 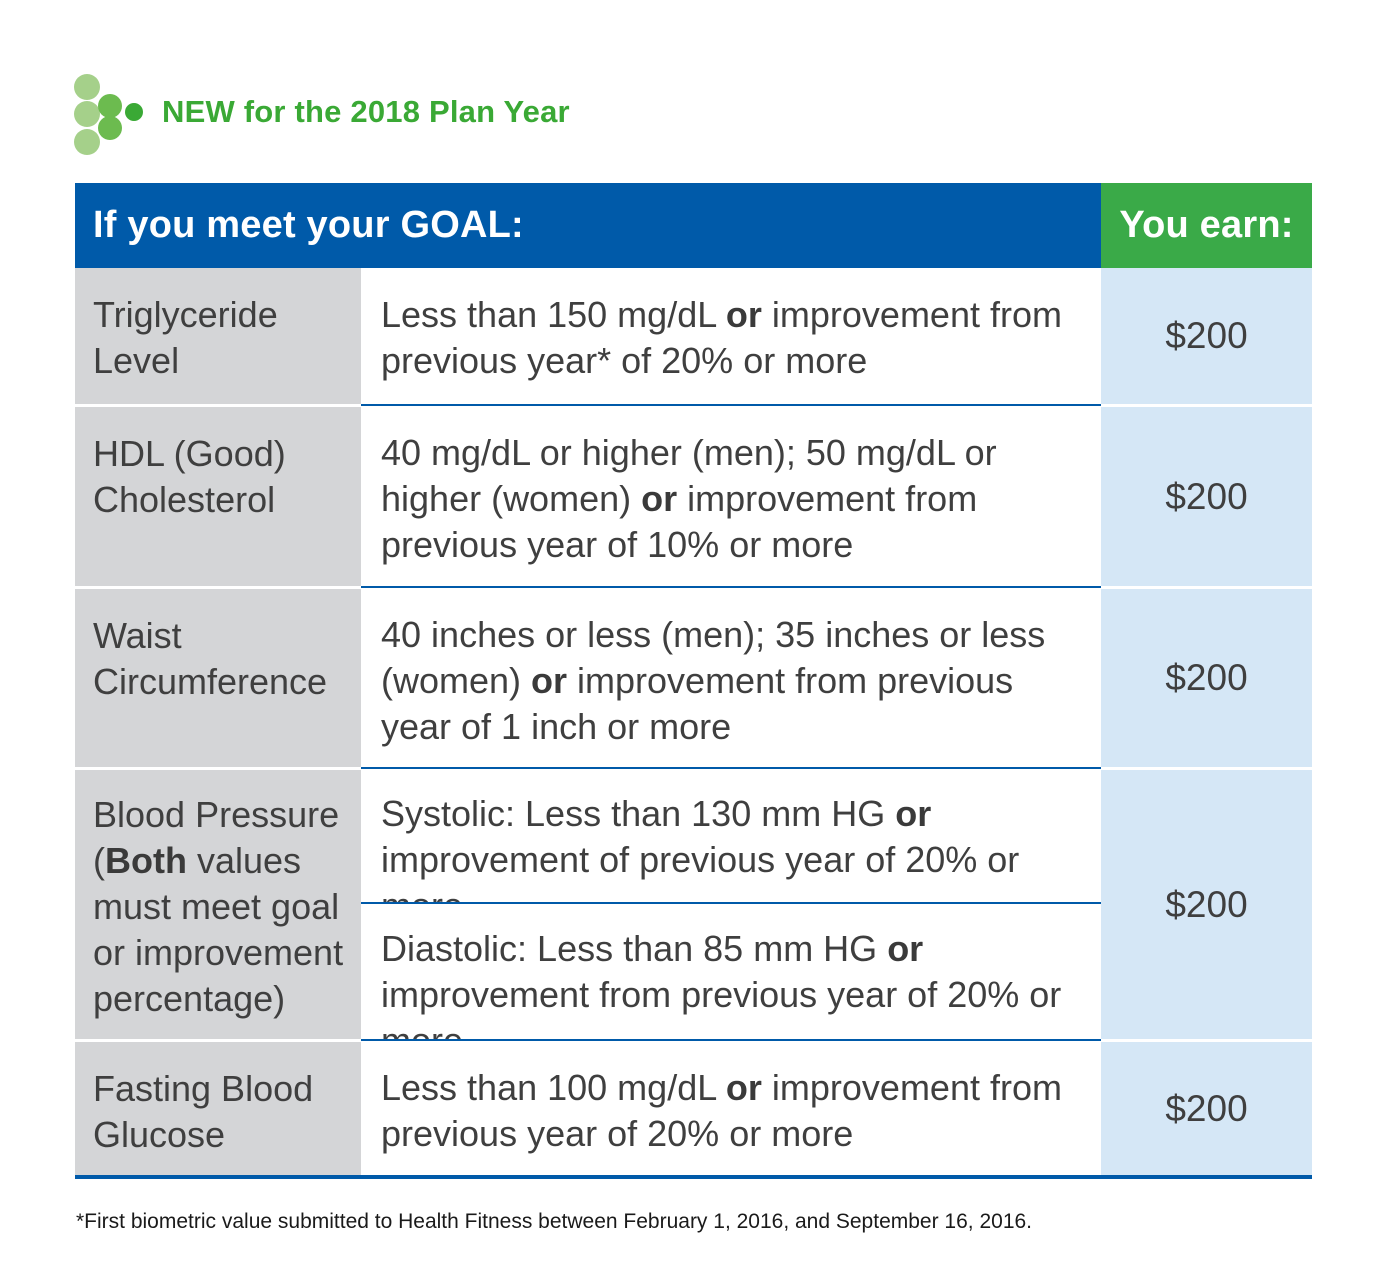 I want to click on earn-column-header: You earn:, so click(x=1206, y=225).